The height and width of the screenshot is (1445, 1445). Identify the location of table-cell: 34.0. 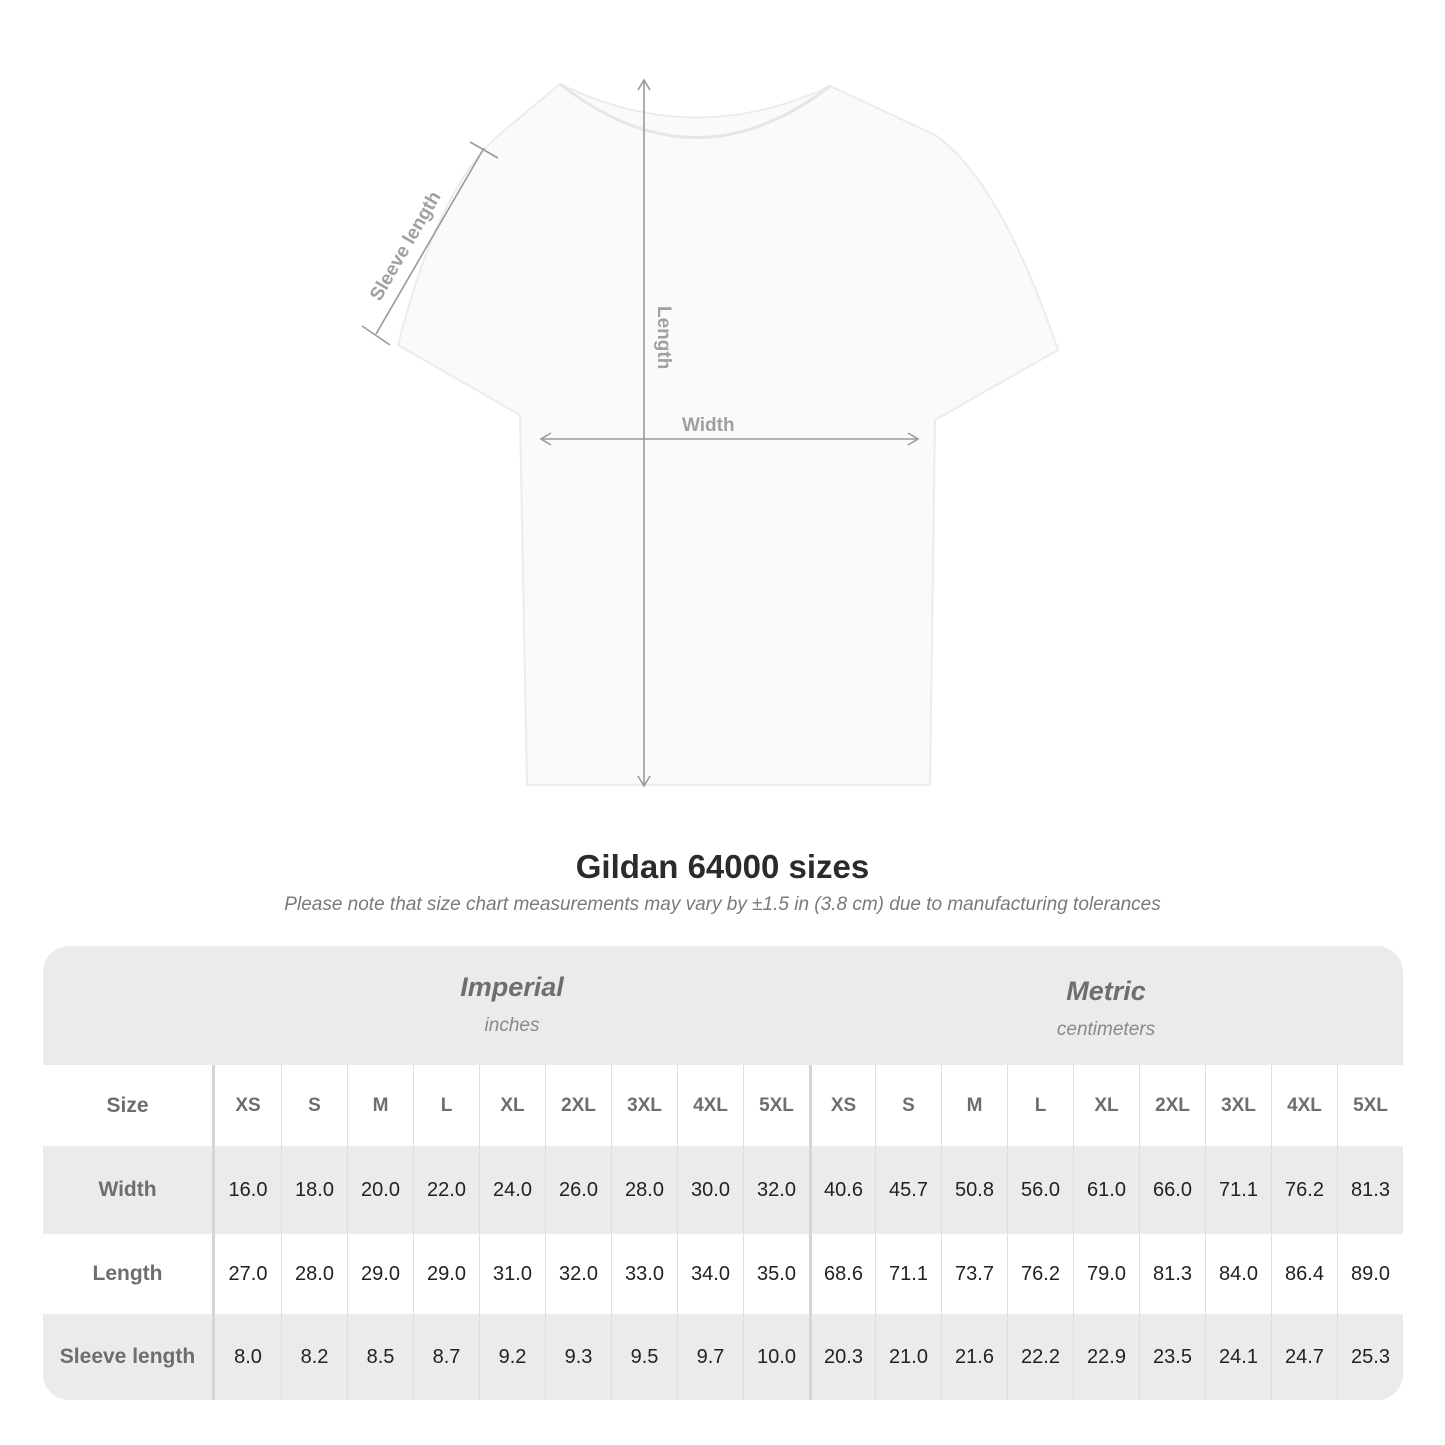
(710, 1274).